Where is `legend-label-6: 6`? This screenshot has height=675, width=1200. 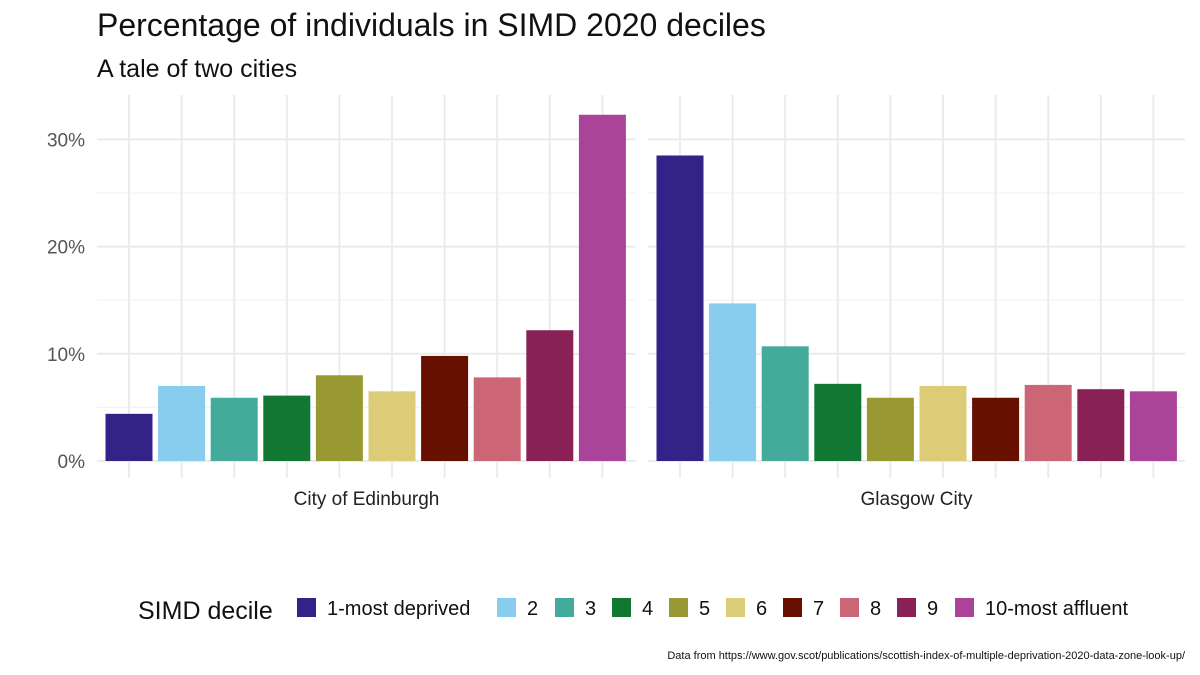
legend-label-6: 6 is located at coordinates (761, 609).